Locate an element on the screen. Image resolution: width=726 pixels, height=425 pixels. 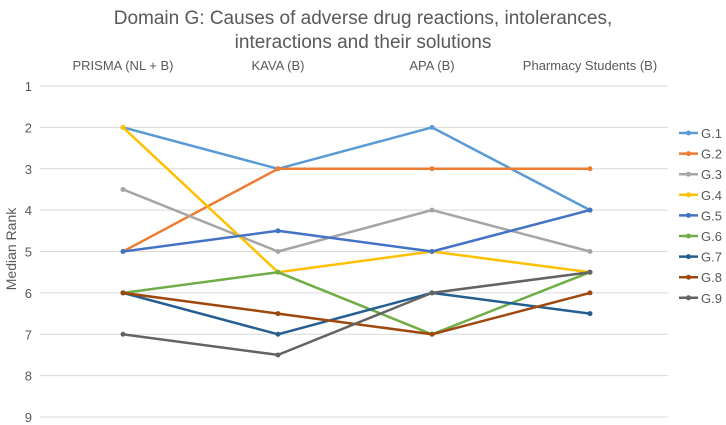
y-tick-4: 4 is located at coordinates (28, 210).